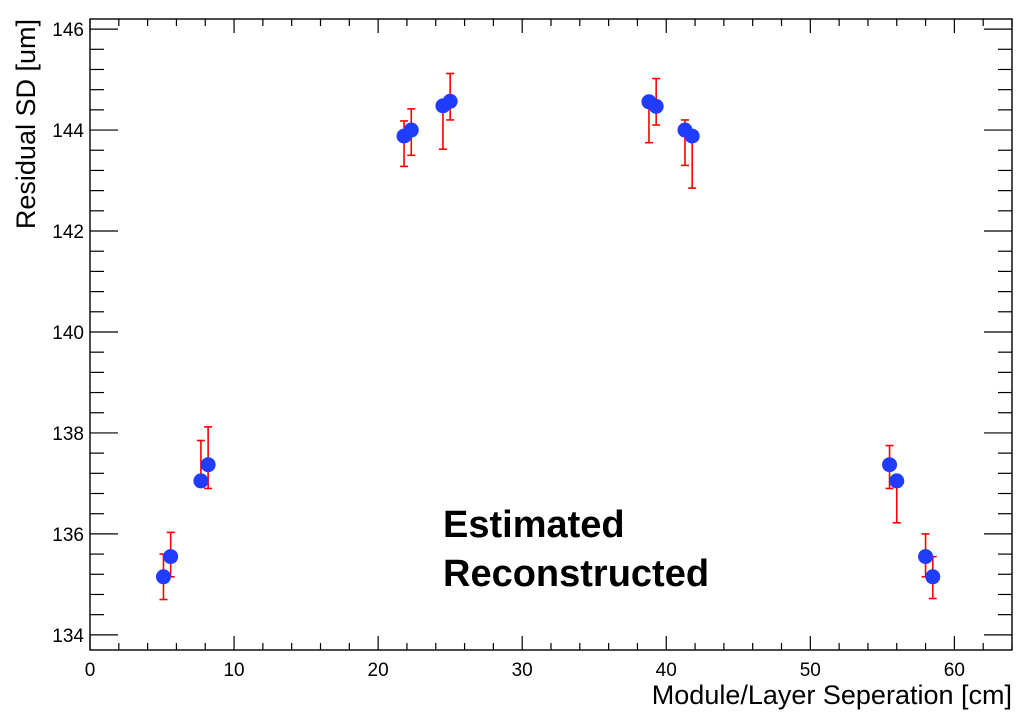 The width and height of the screenshot is (1017, 723). I want to click on y-tick-label: 136, so click(68, 535).